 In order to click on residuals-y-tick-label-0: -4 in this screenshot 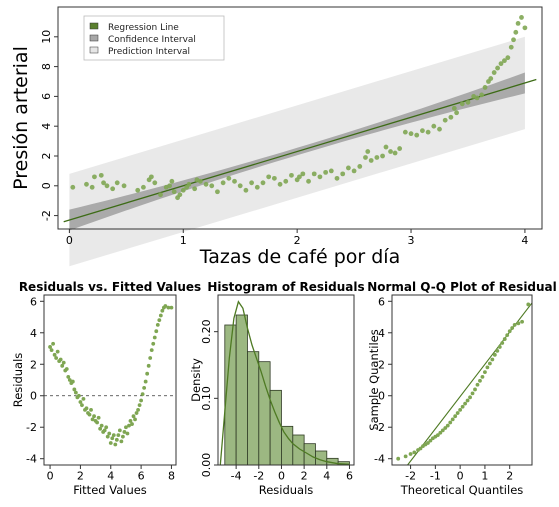, I will do `click(31, 459)`.